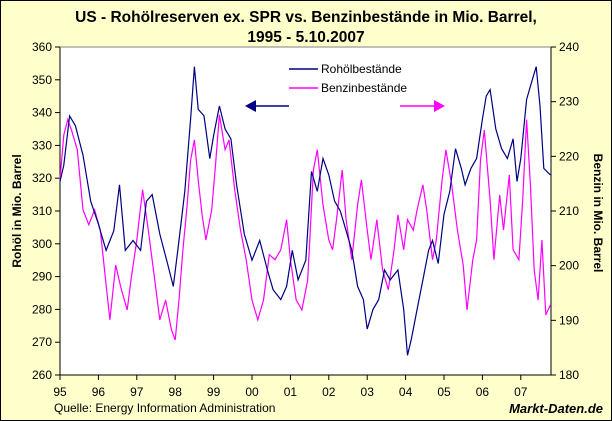 This screenshot has height=421, width=612. Describe the element at coordinates (42, 211) in the screenshot. I see `left-tick-label: 310` at that location.